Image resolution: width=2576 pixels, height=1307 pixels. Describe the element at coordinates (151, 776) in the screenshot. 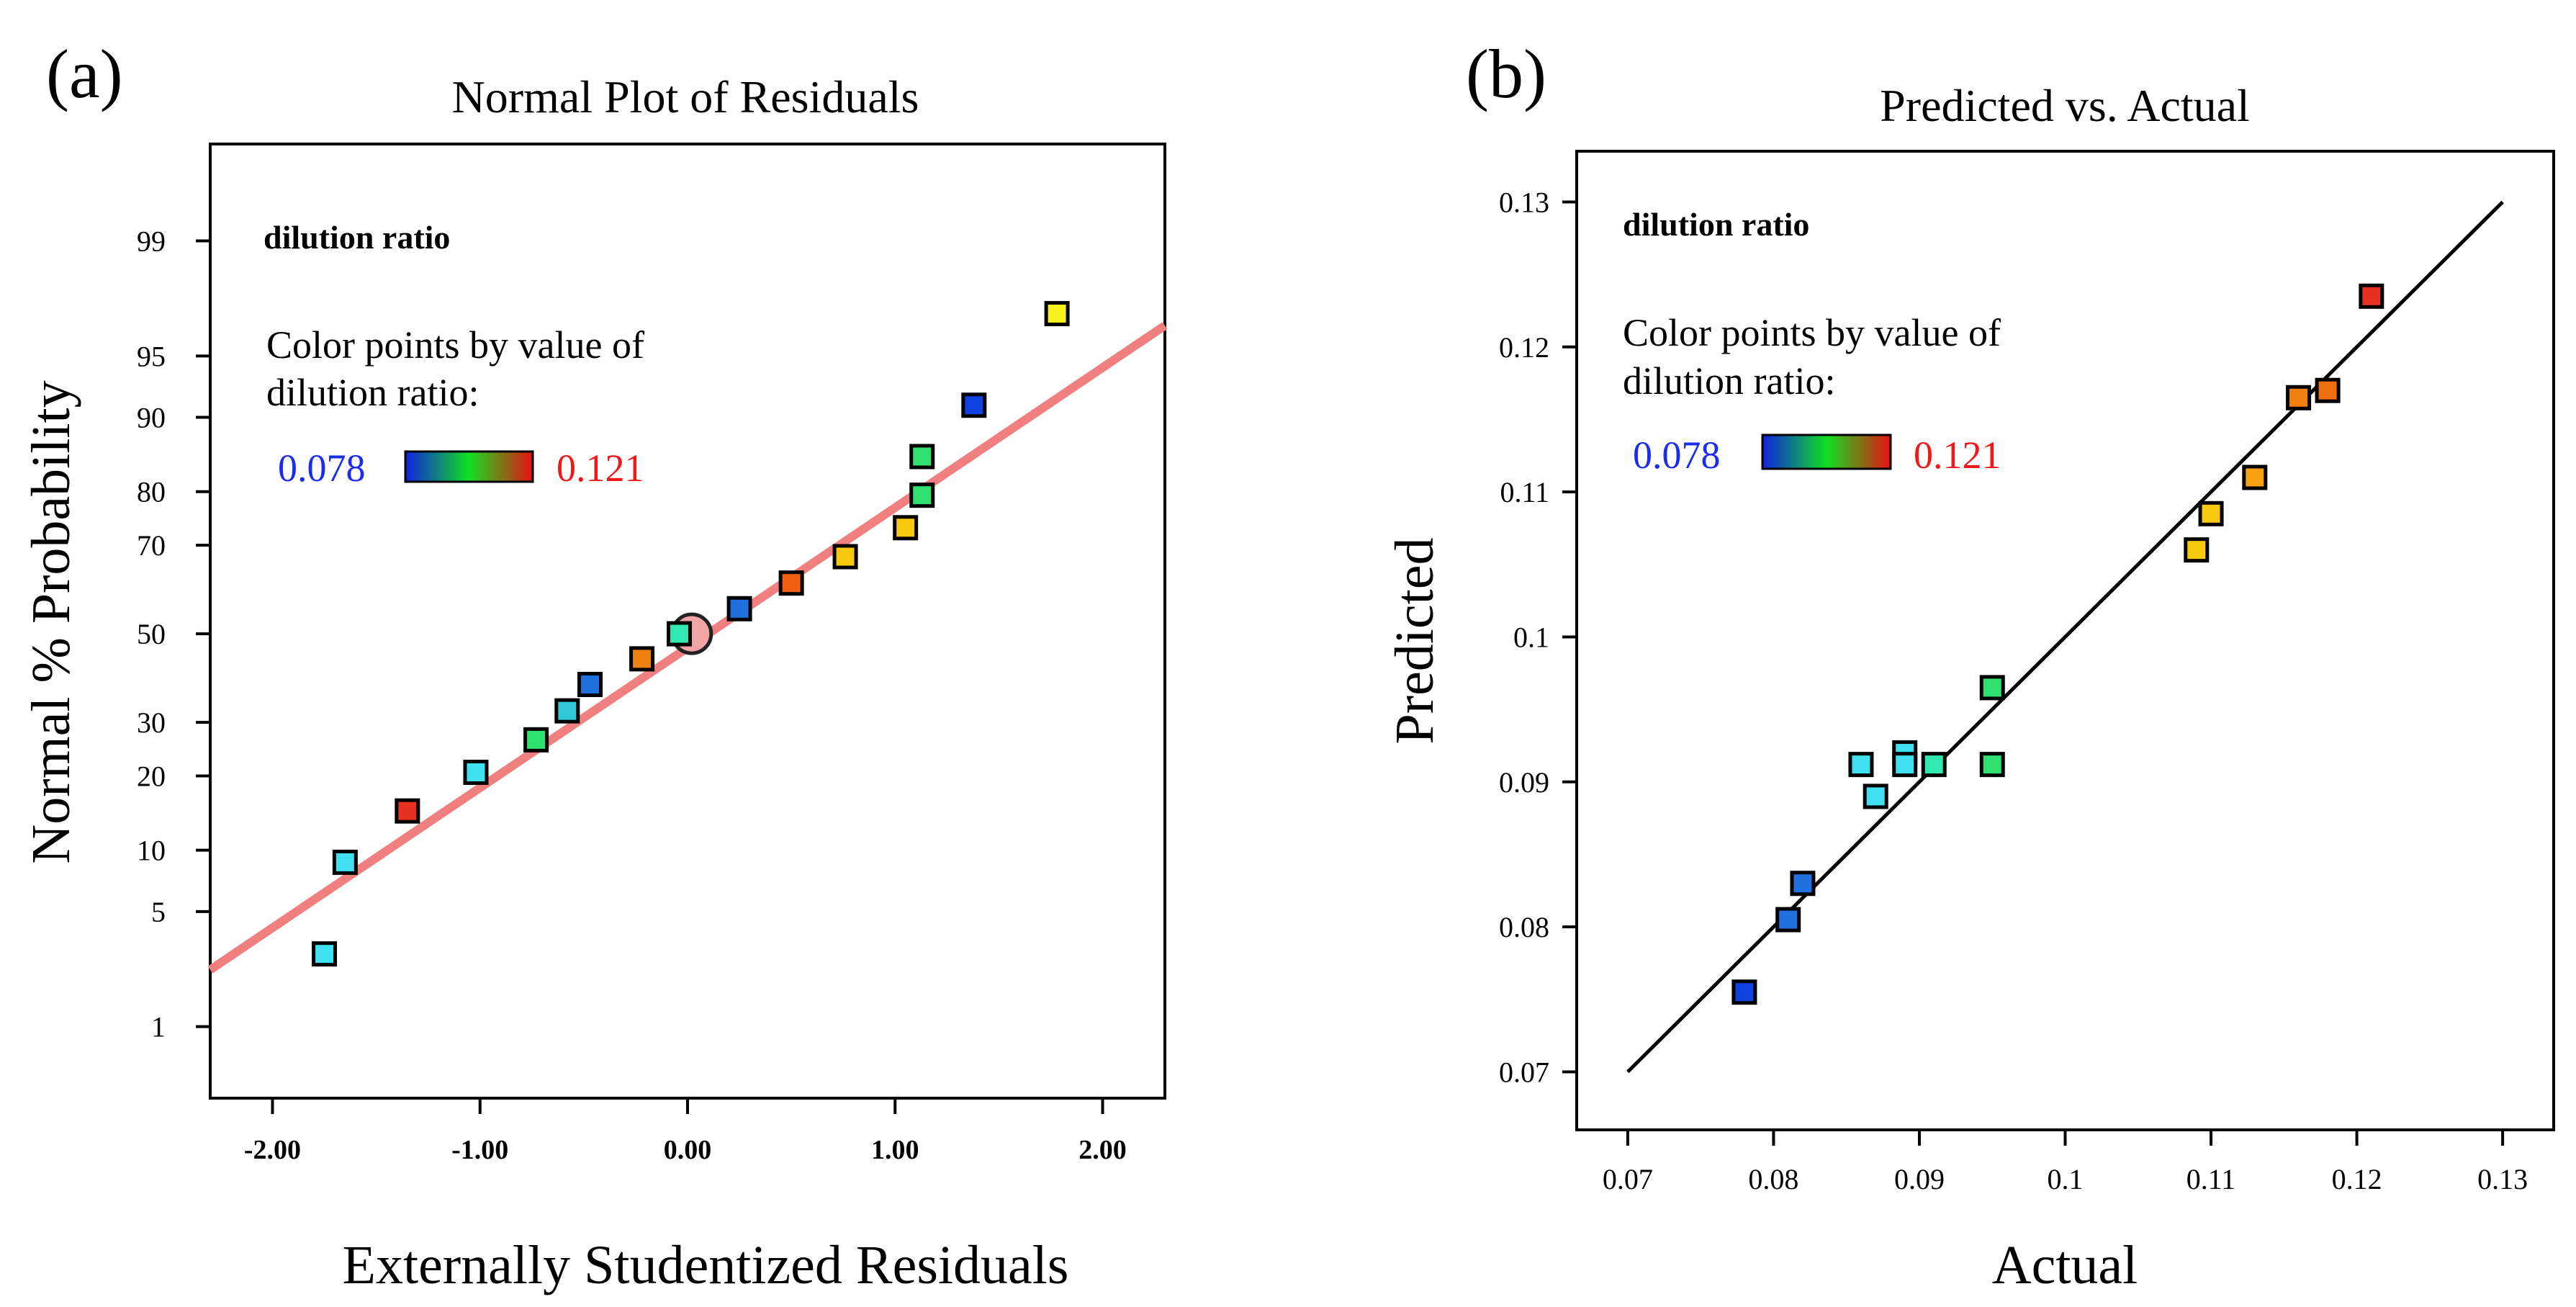

I see `y-tick-label-a: 20` at that location.